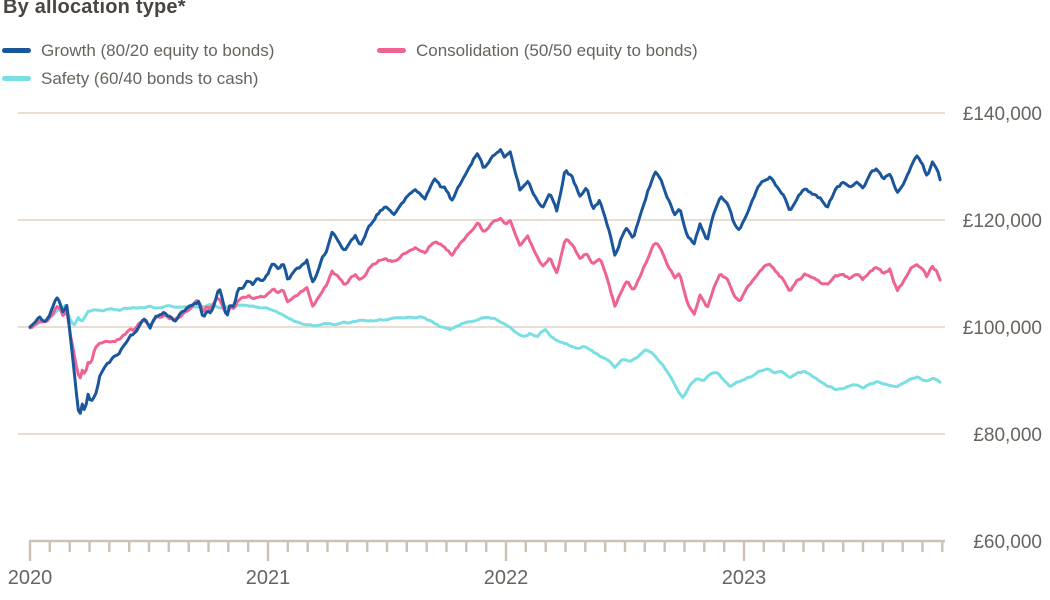 The width and height of the screenshot is (1050, 600). I want to click on legend-item-safety: Safety (60/40 bonds to cash), so click(130, 78).